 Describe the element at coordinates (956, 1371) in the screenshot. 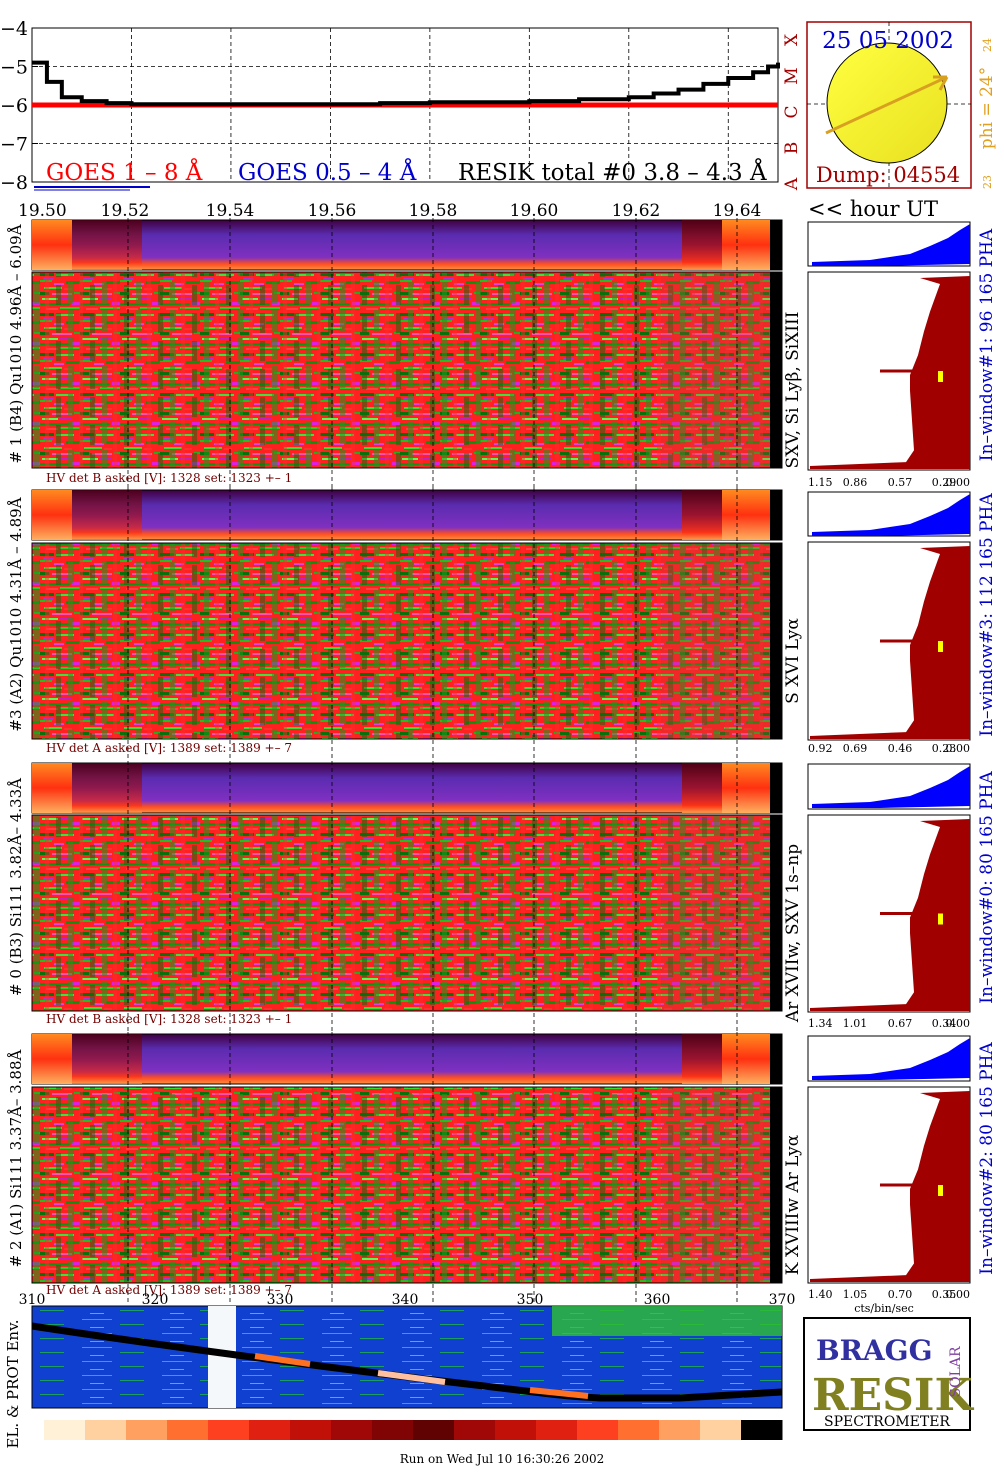

I see `logo-solar: SOLAR` at that location.